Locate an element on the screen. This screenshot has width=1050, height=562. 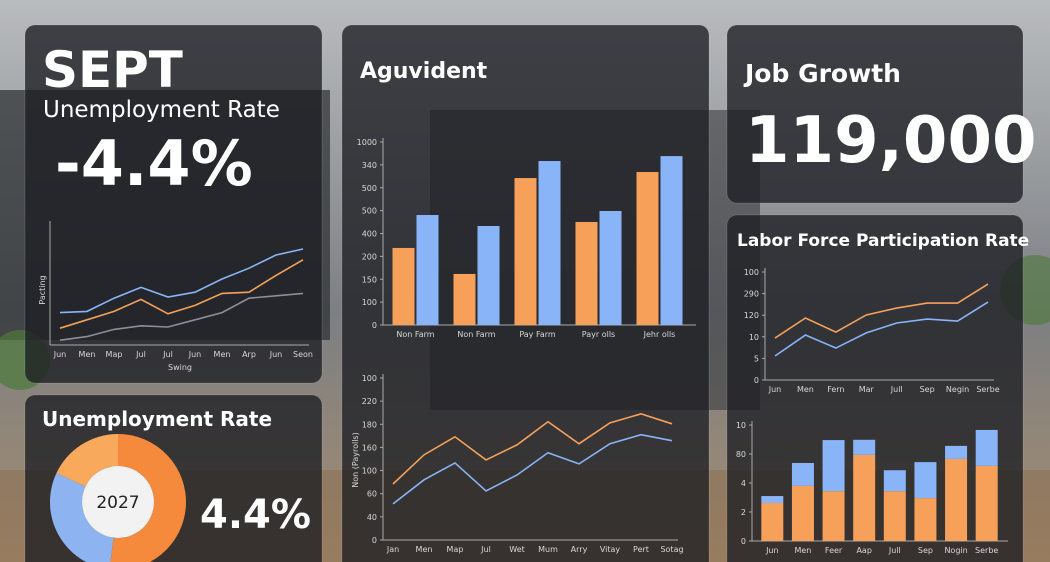
y-tick-label: 1000 is located at coordinates (367, 142).